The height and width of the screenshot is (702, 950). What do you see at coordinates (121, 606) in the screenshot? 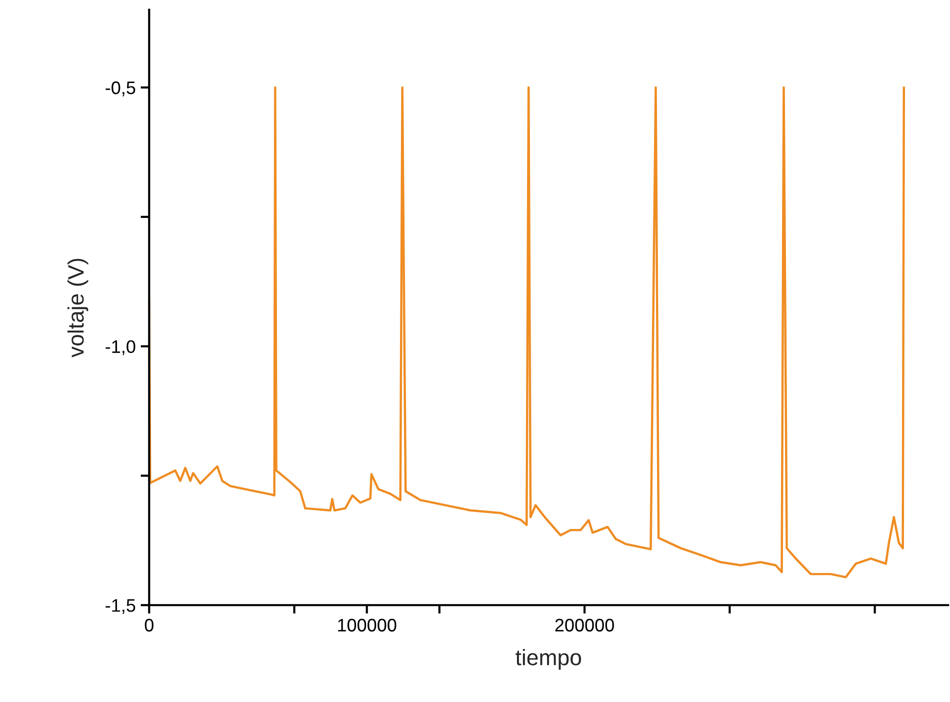
I see `y-tick-label: -1,5` at bounding box center [121, 606].